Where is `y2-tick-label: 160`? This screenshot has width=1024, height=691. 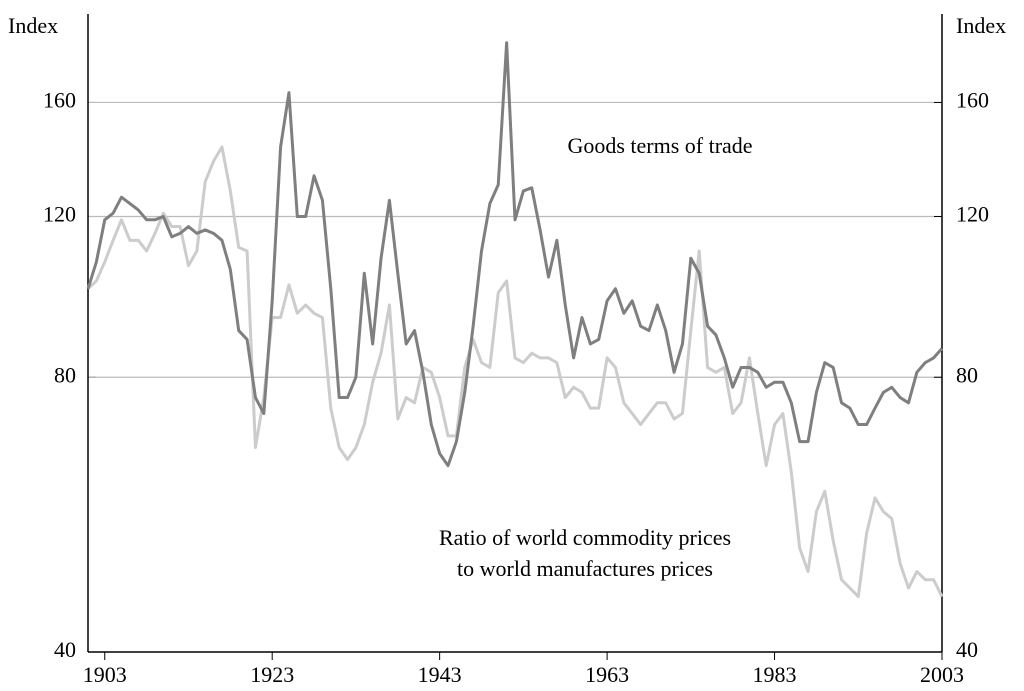 y2-tick-label: 160 is located at coordinates (972, 100).